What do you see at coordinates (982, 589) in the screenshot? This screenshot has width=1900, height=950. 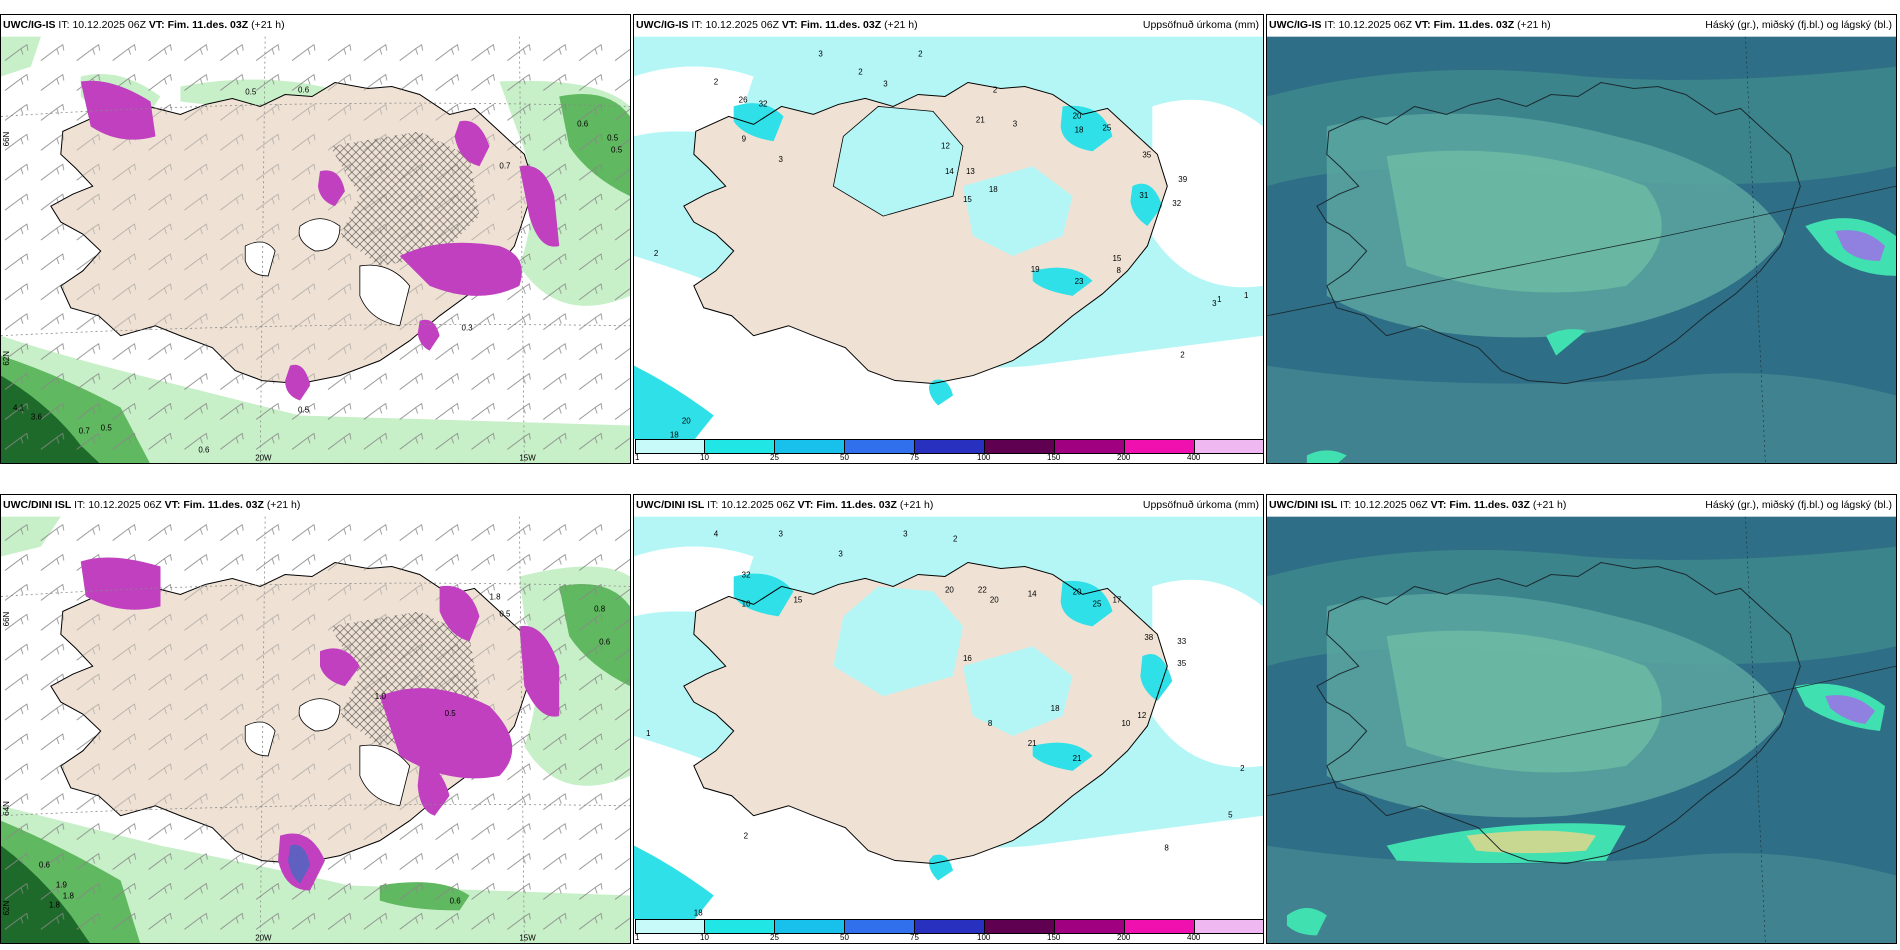 I see `precip-value: 22` at bounding box center [982, 589].